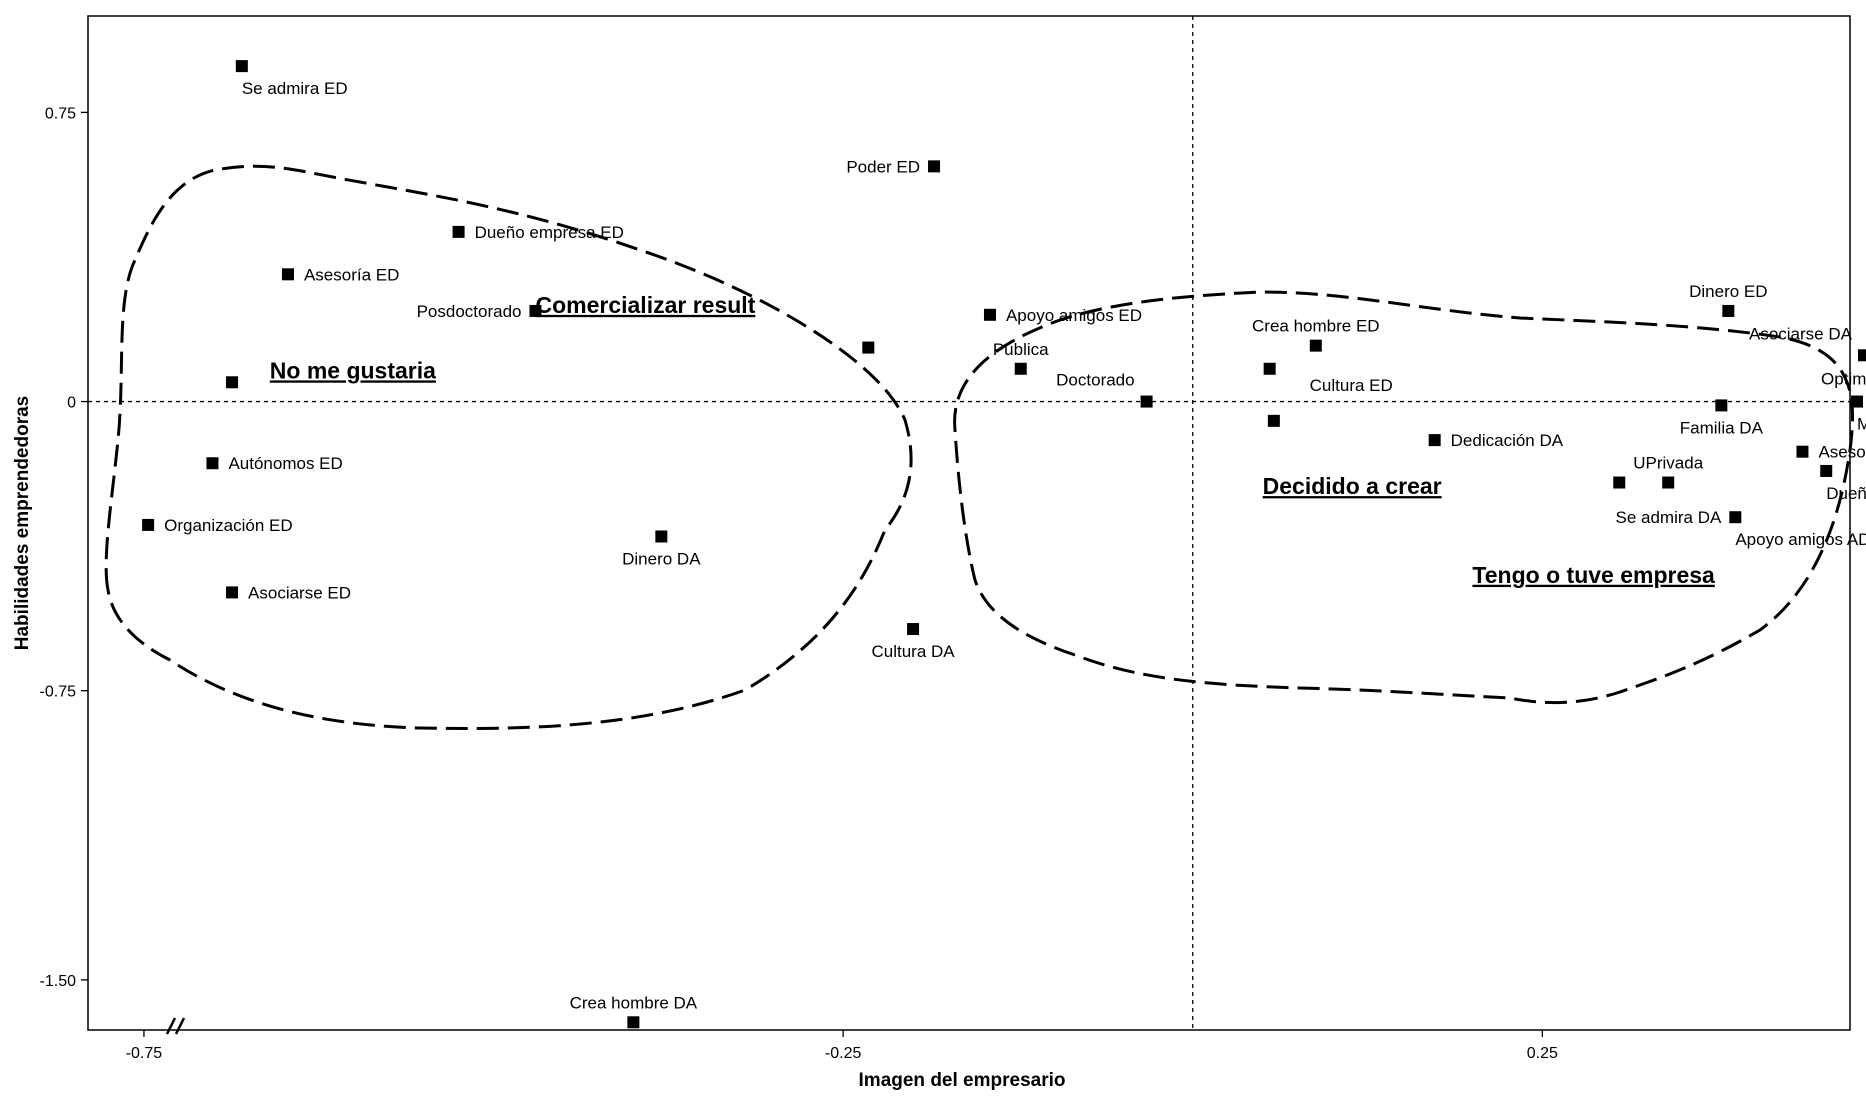 This screenshot has width=1866, height=1098. What do you see at coordinates (64, 547) in the screenshot?
I see `y-axis-ticks: 0.75 0 -0.75 -1.50` at bounding box center [64, 547].